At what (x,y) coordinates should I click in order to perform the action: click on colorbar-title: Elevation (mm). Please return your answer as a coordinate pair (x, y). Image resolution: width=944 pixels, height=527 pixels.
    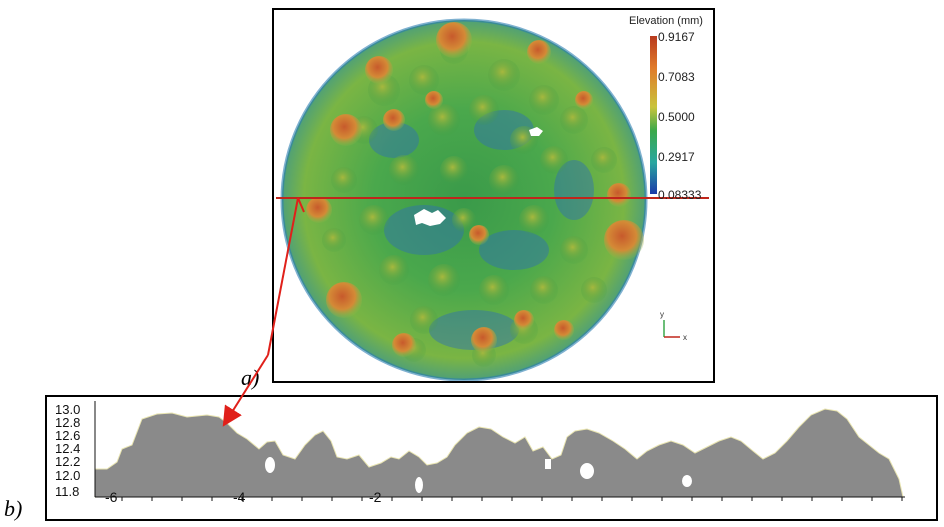
    Looking at the image, I should click on (666, 21).